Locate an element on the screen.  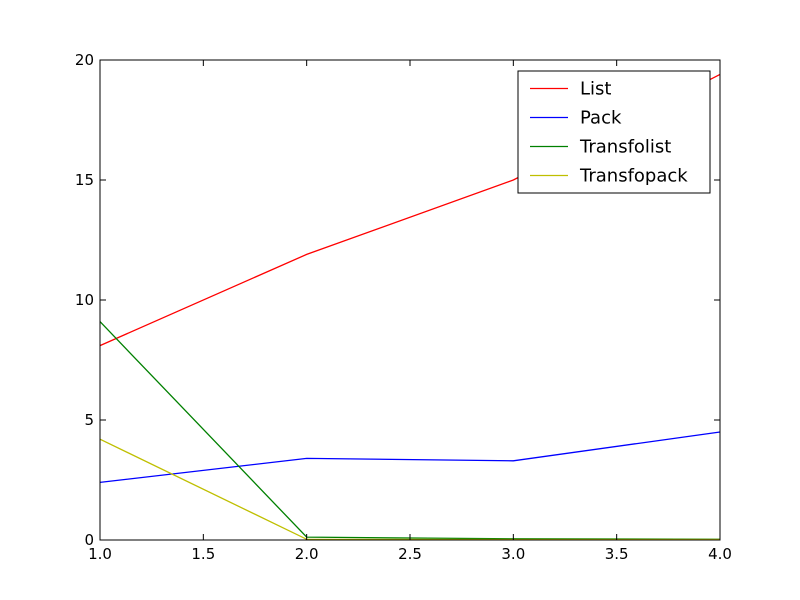
y-tick-label: 15 is located at coordinates (84, 180).